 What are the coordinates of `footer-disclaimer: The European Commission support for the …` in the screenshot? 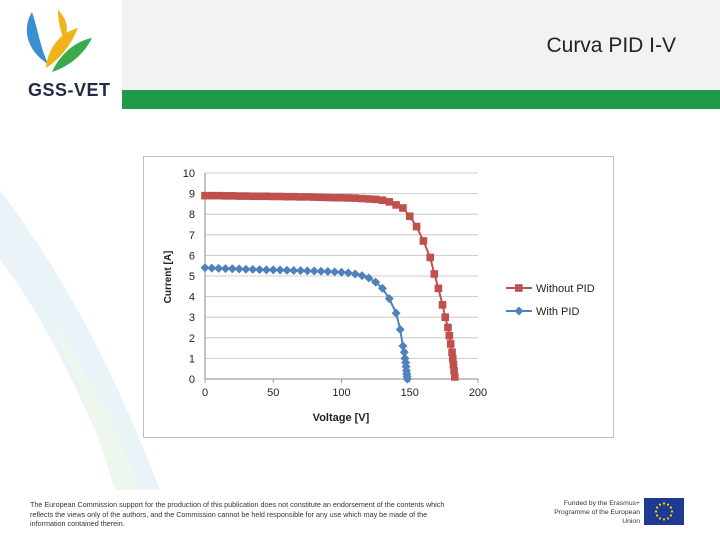 It's located at (237, 514).